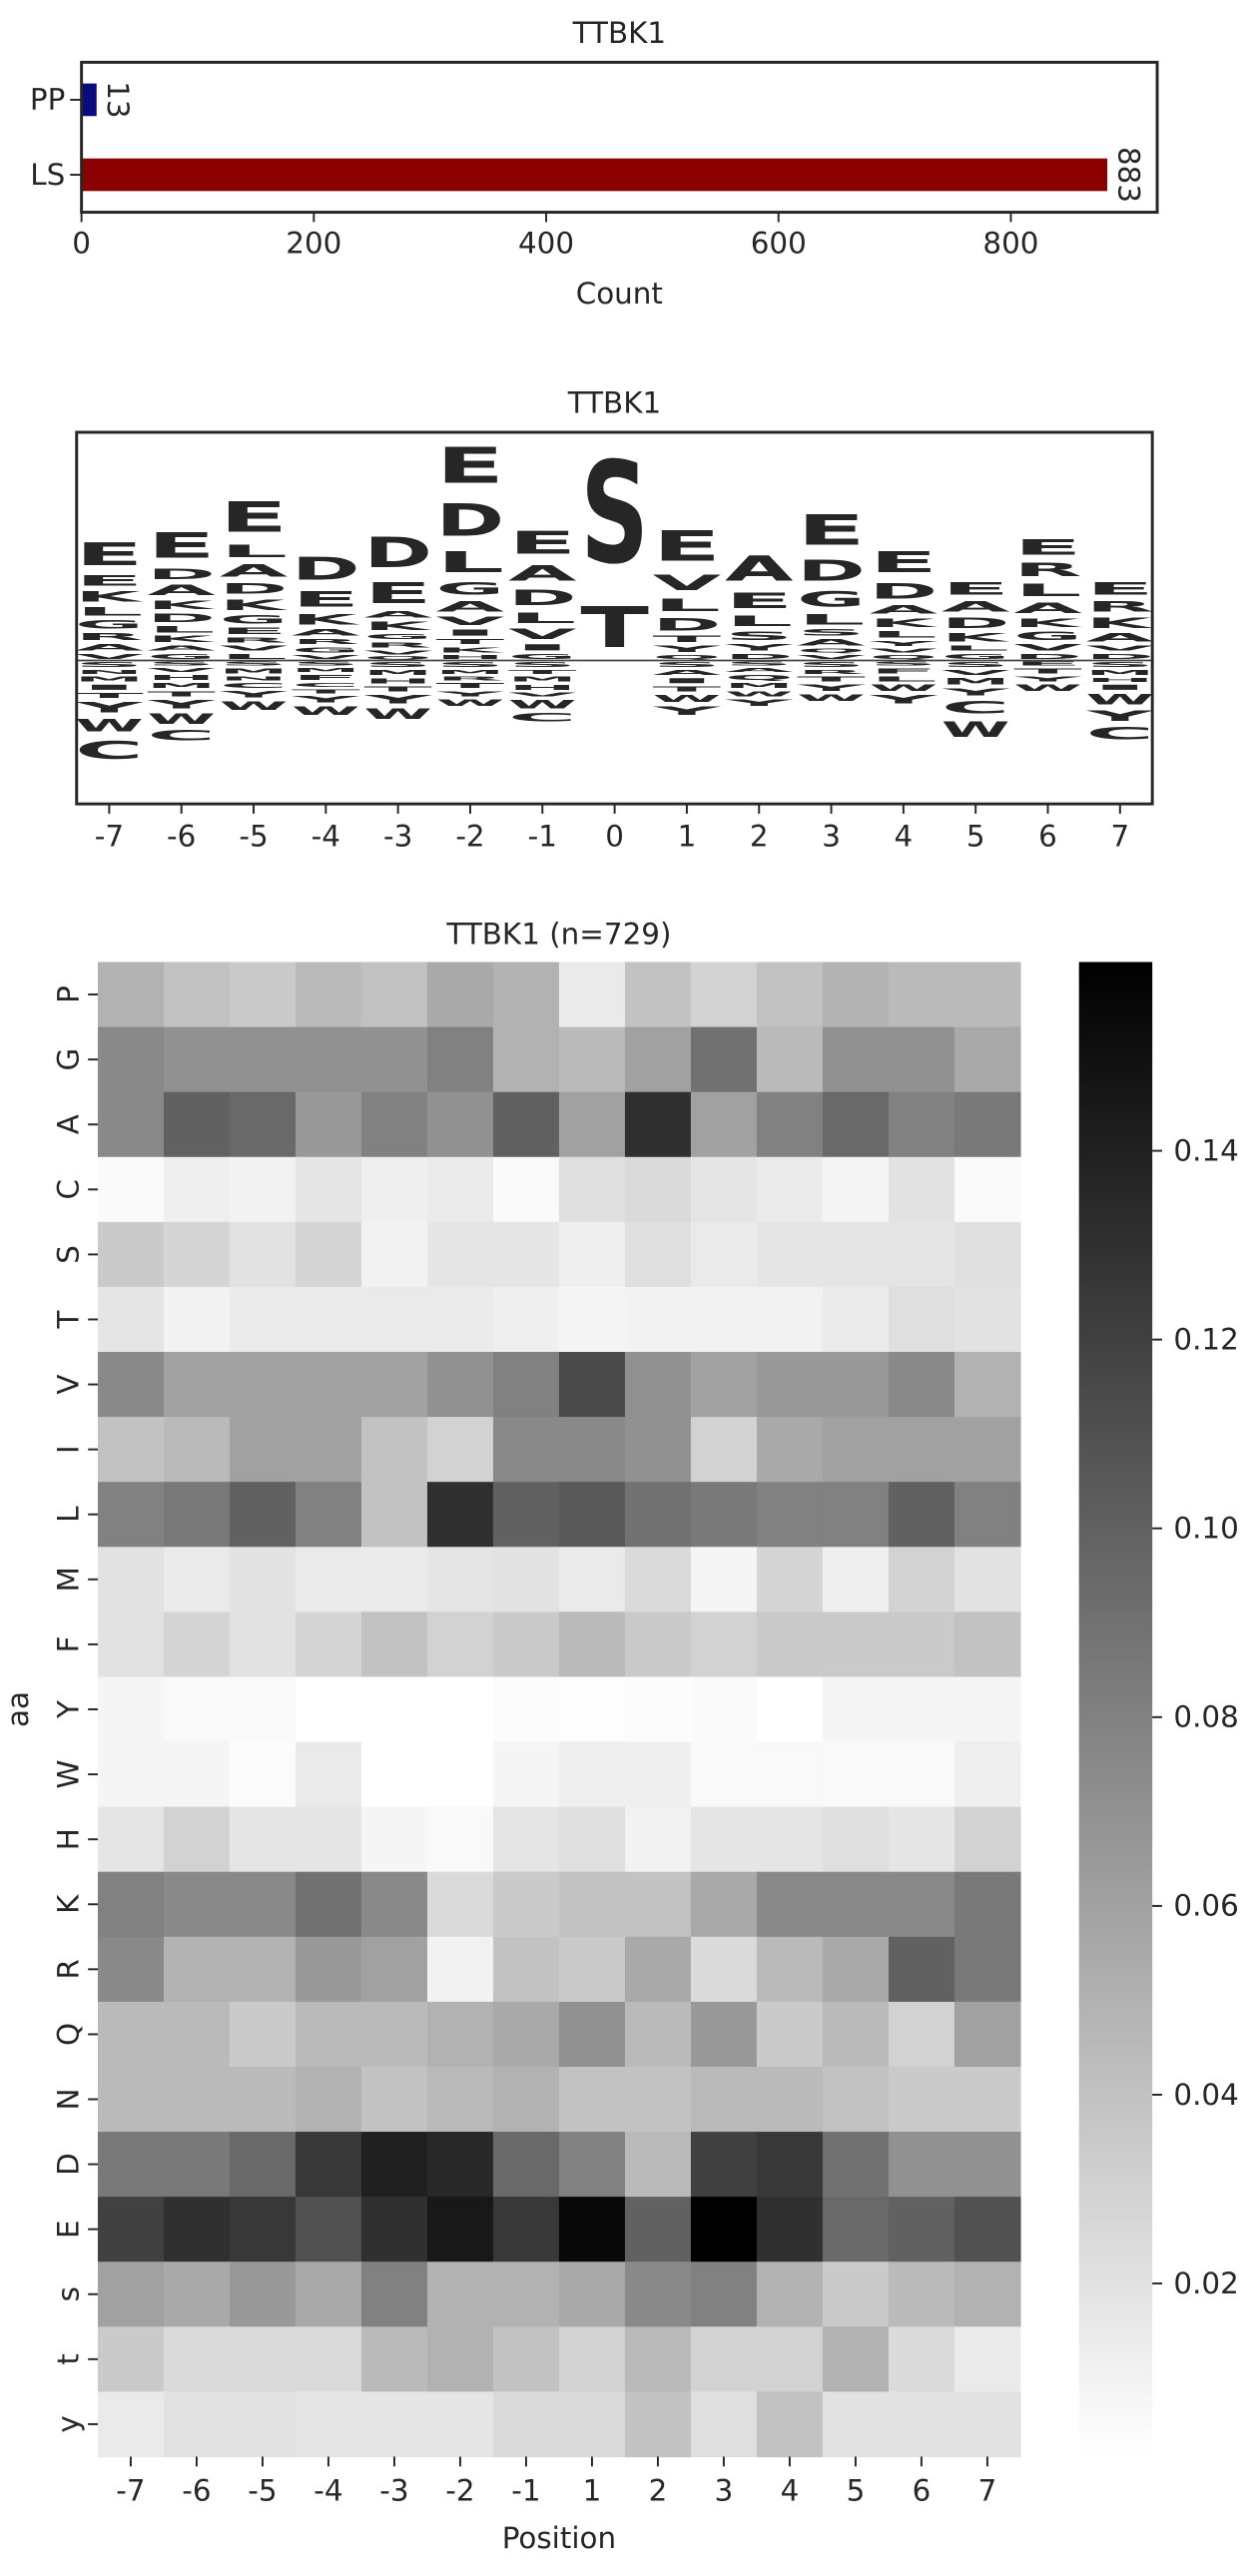  What do you see at coordinates (68, 2034) in the screenshot?
I see `y-tick-label: Q` at bounding box center [68, 2034].